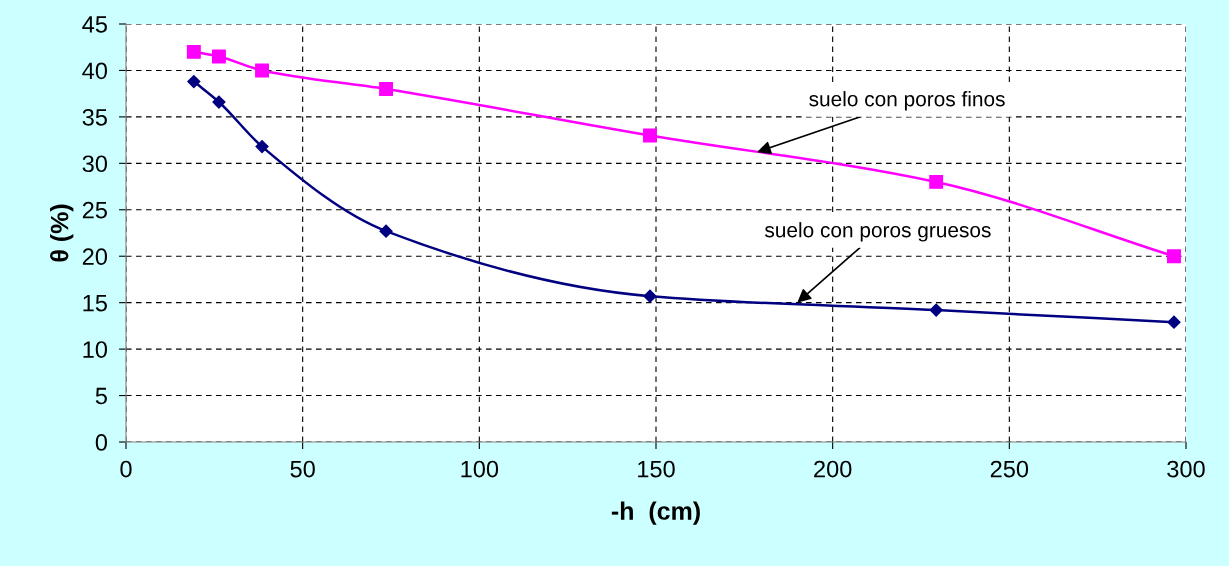  What do you see at coordinates (1009, 469) in the screenshot?
I see `x-tick-label: 250` at bounding box center [1009, 469].